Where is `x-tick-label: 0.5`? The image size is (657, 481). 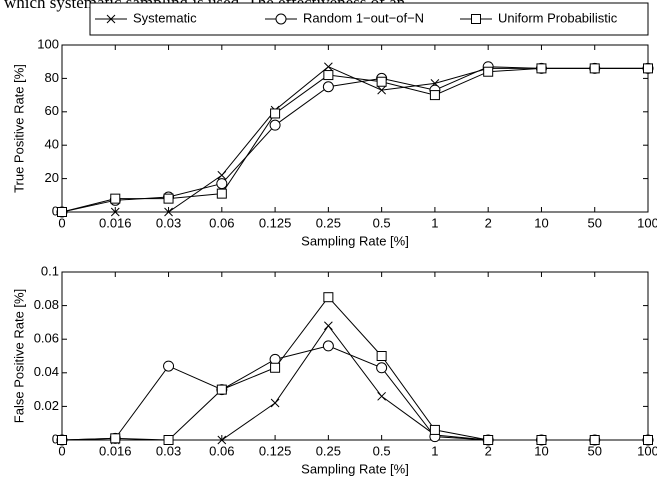
x-tick-label: 0.5 is located at coordinates (382, 450).